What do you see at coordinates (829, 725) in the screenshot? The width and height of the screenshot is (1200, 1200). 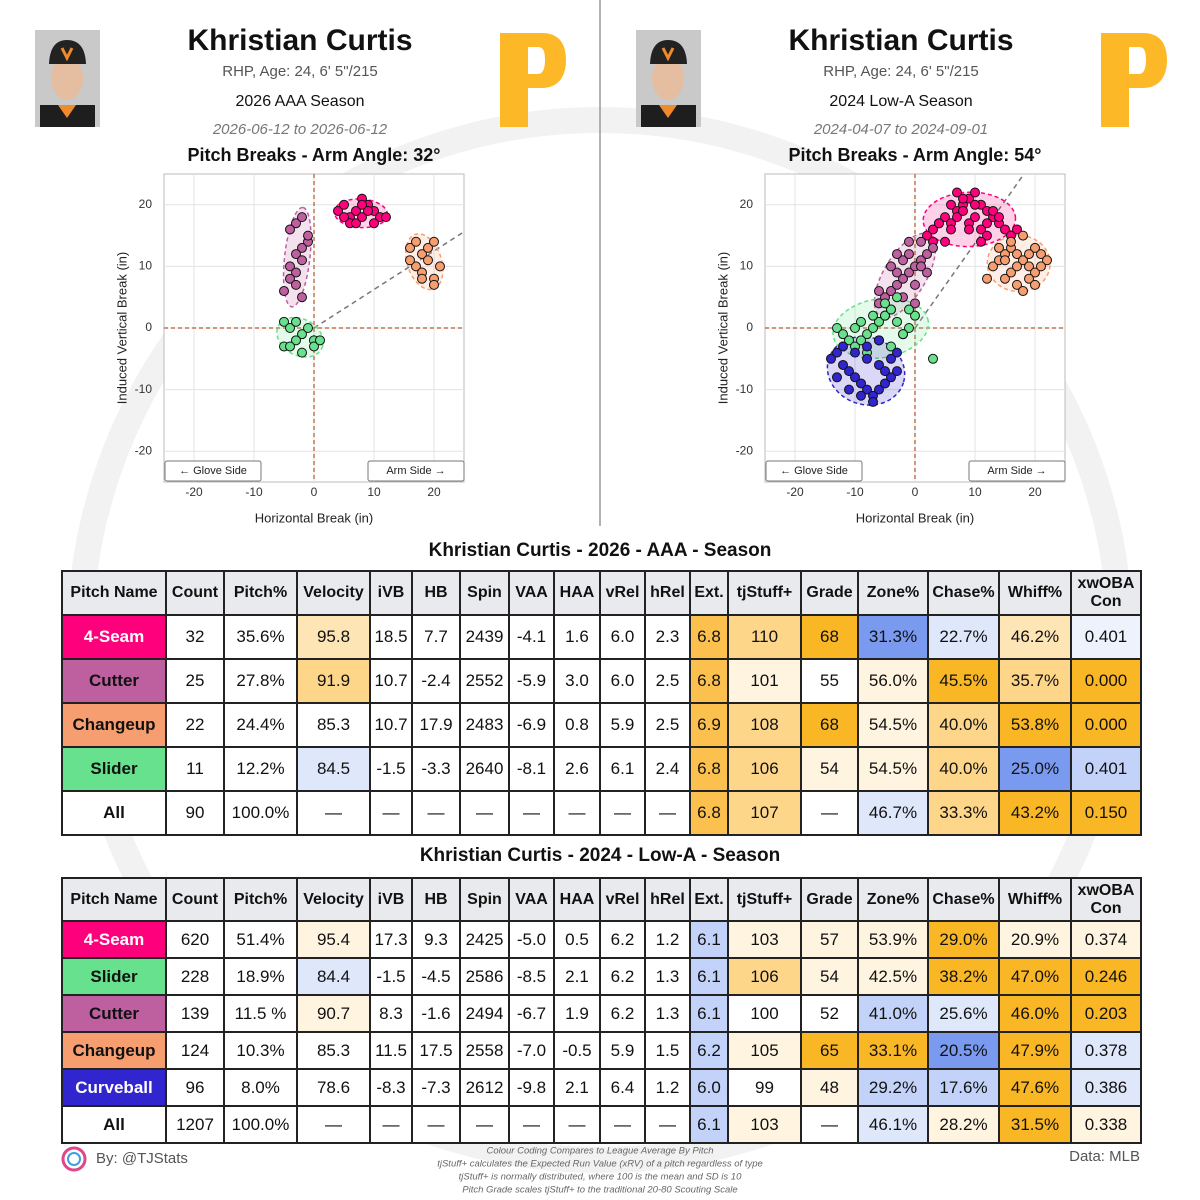 I see `table-cell: 68` at bounding box center [829, 725].